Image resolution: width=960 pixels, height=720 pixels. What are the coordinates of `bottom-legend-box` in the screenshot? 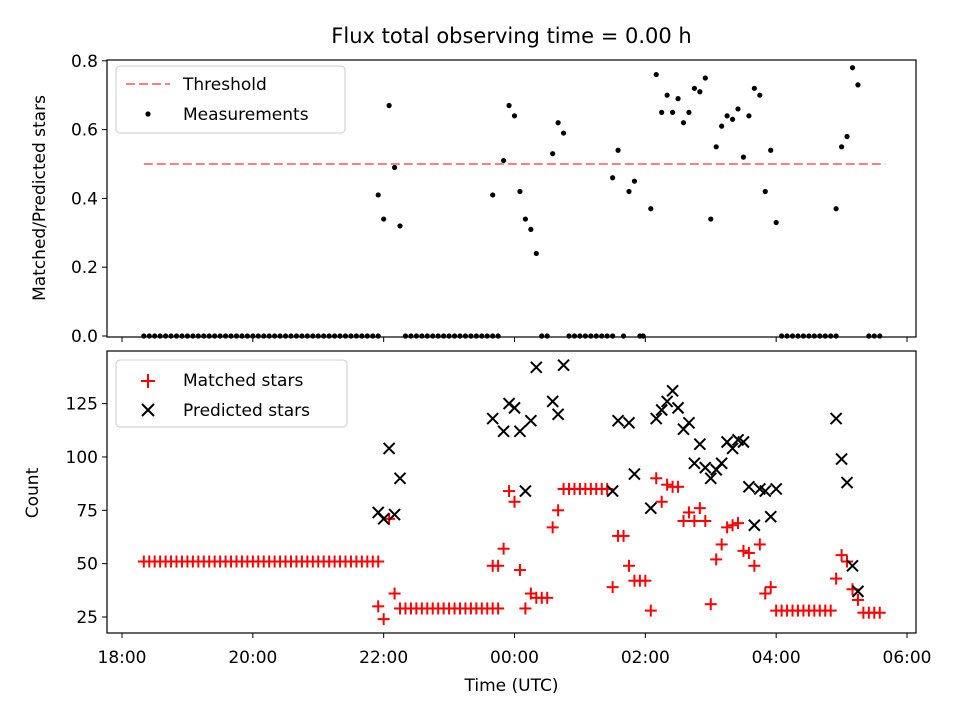 It's located at (231, 393).